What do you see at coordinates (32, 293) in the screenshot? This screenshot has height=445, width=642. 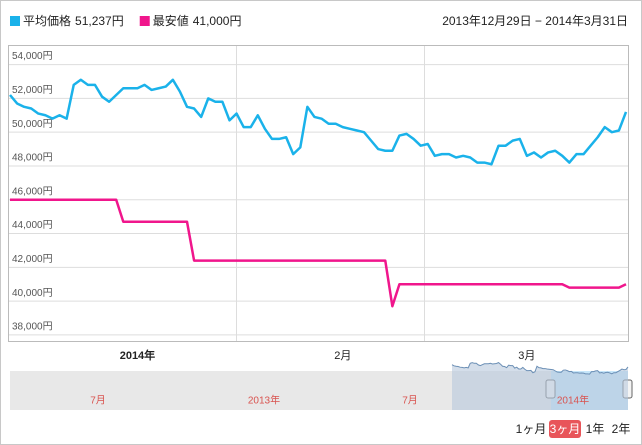 I see `y-tick-label: 40,000円` at bounding box center [32, 293].